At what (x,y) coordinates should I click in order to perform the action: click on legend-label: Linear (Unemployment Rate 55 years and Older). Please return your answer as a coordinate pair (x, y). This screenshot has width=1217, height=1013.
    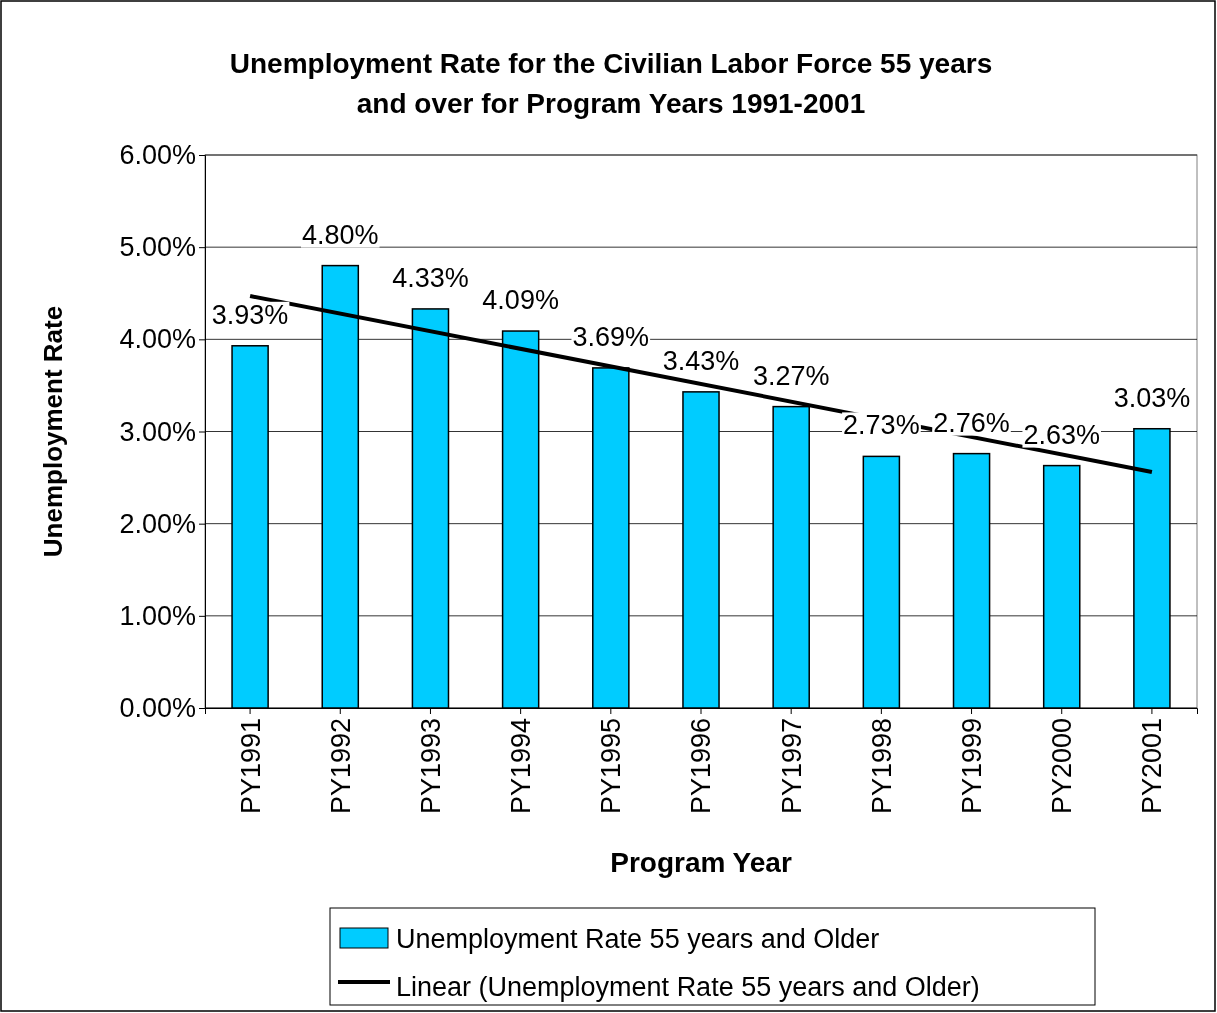
    Looking at the image, I should click on (688, 987).